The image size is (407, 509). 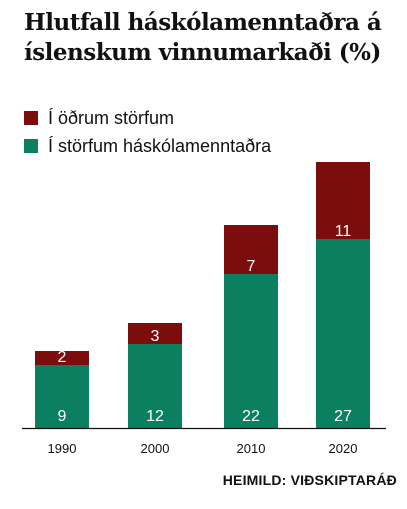 I want to click on x-tick-label-1990: 1990, so click(x=62, y=448).